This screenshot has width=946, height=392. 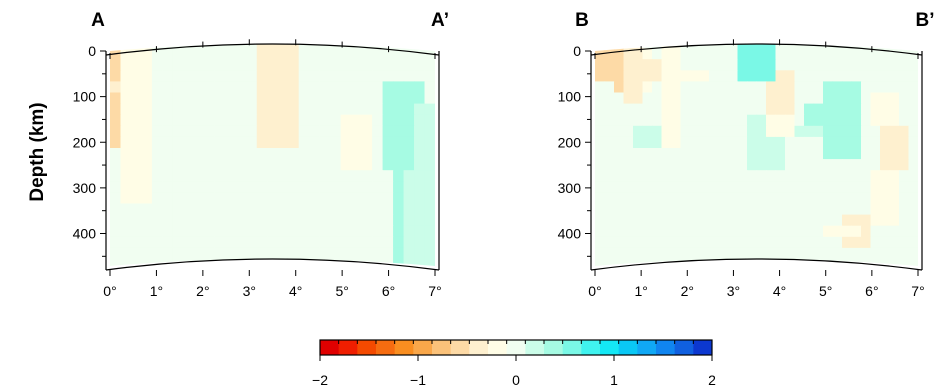 What do you see at coordinates (85, 188) in the screenshot?
I see `y-tick-label: 300` at bounding box center [85, 188].